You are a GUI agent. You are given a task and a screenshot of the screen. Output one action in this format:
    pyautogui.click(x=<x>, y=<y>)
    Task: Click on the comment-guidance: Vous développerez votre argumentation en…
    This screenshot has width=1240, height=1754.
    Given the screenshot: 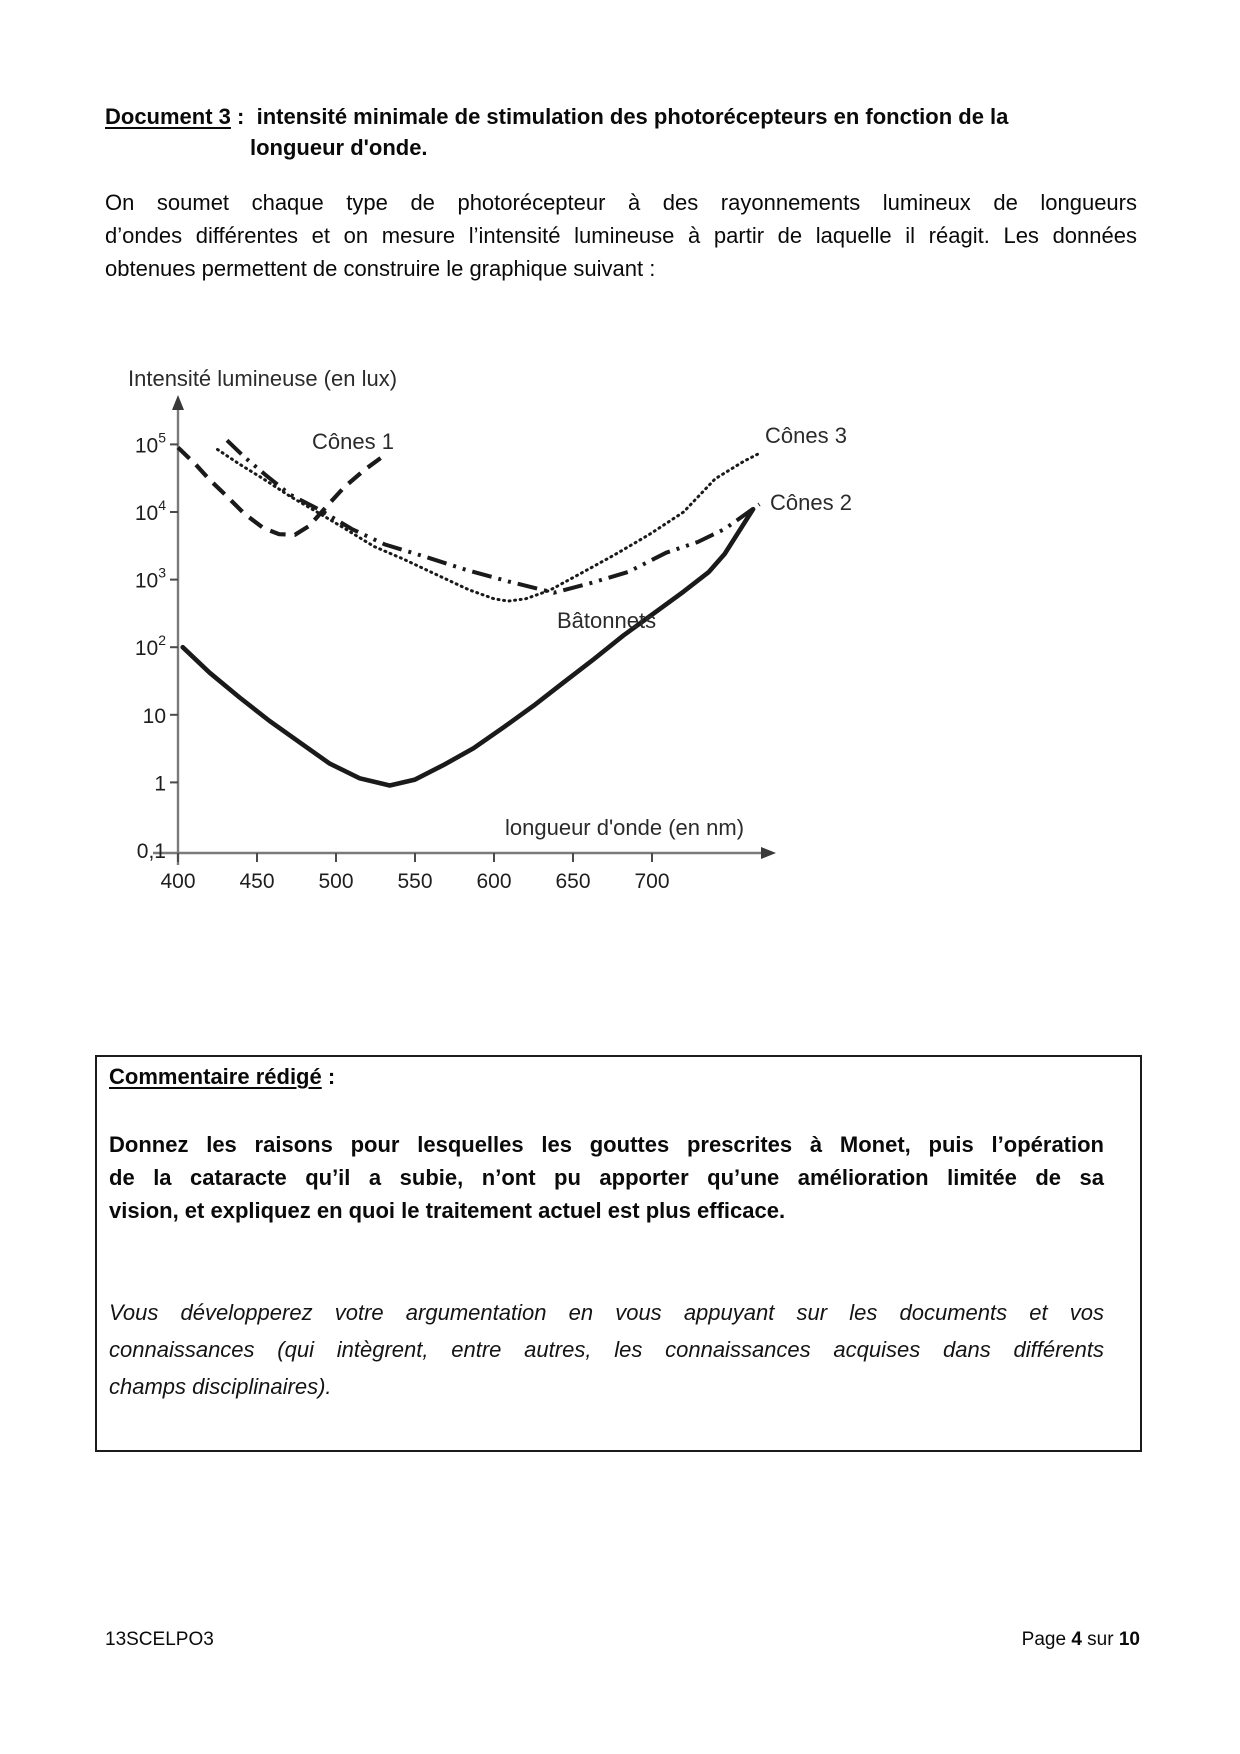 What is the action you would take?
    pyautogui.click(x=606, y=1349)
    